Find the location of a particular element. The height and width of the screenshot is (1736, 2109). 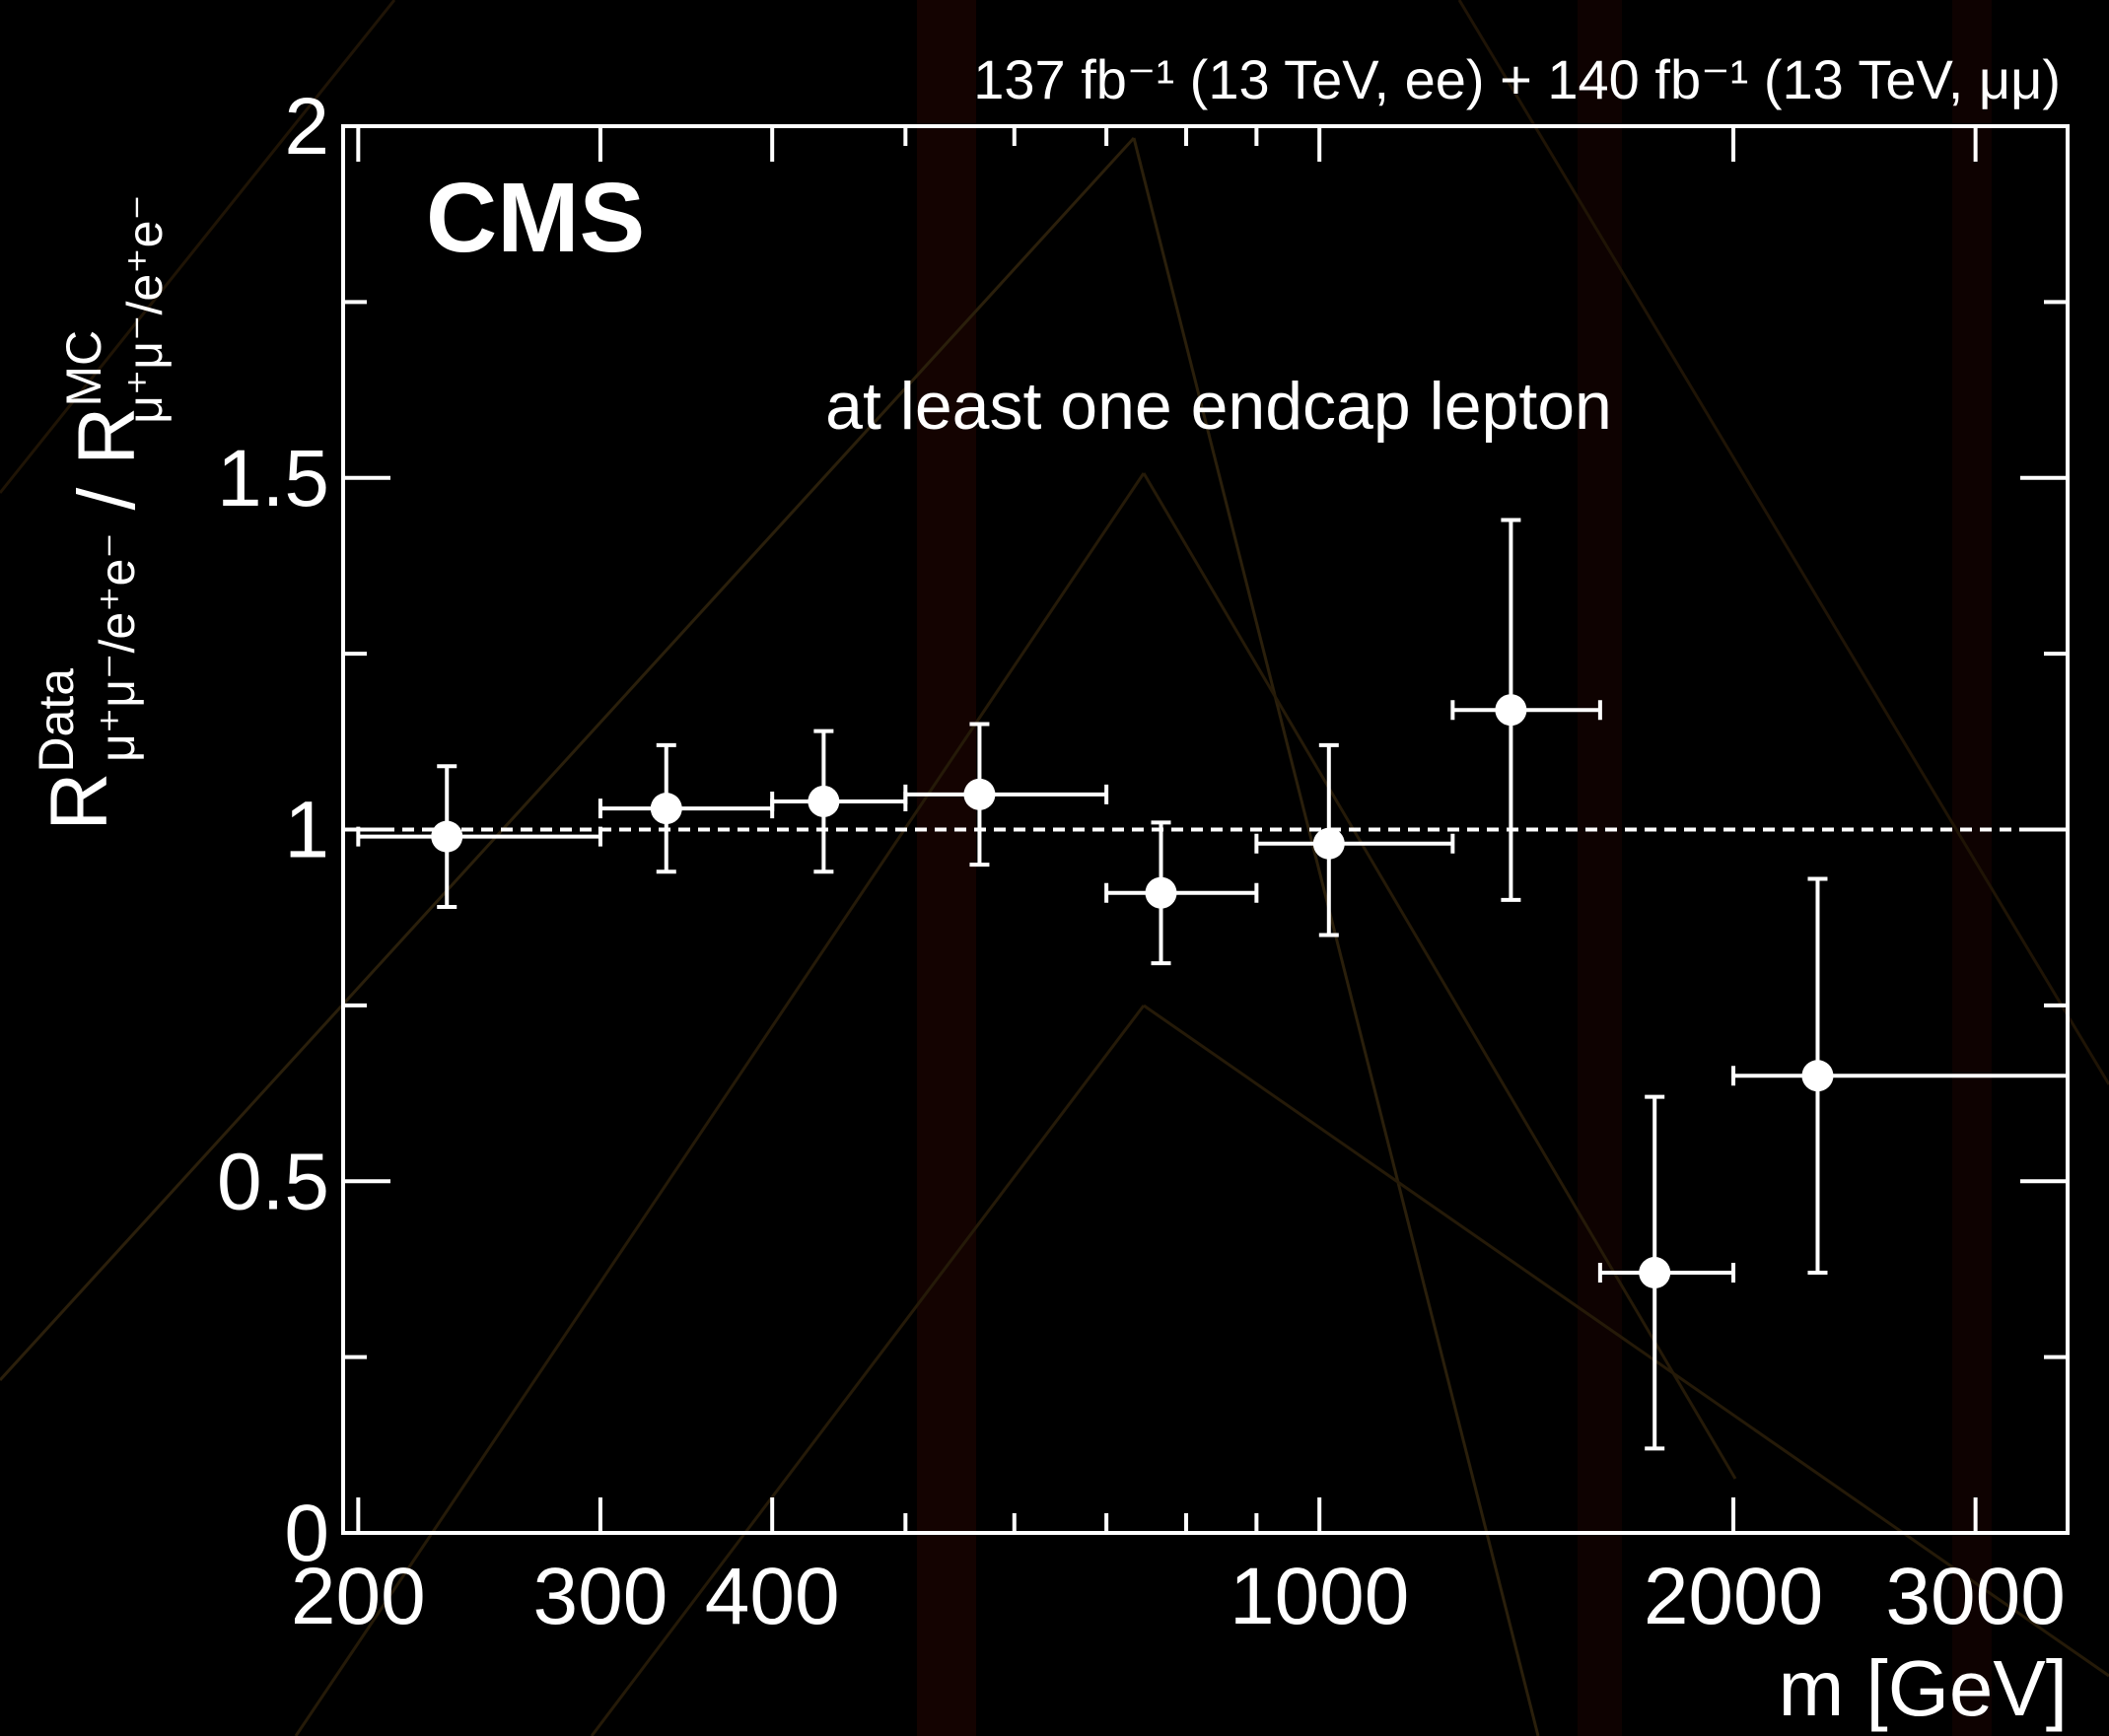

y-label-sup: Data is located at coordinates (56, 720).